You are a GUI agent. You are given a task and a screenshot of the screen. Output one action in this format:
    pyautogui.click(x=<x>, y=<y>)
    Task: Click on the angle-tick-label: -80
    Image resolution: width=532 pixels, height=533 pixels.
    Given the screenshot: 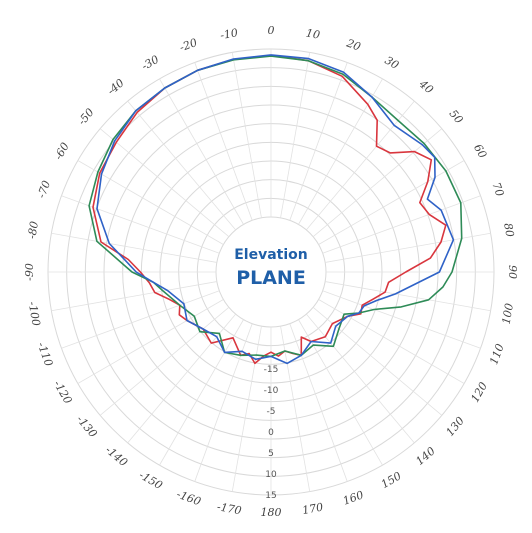 What is the action you would take?
    pyautogui.click(x=33, y=230)
    